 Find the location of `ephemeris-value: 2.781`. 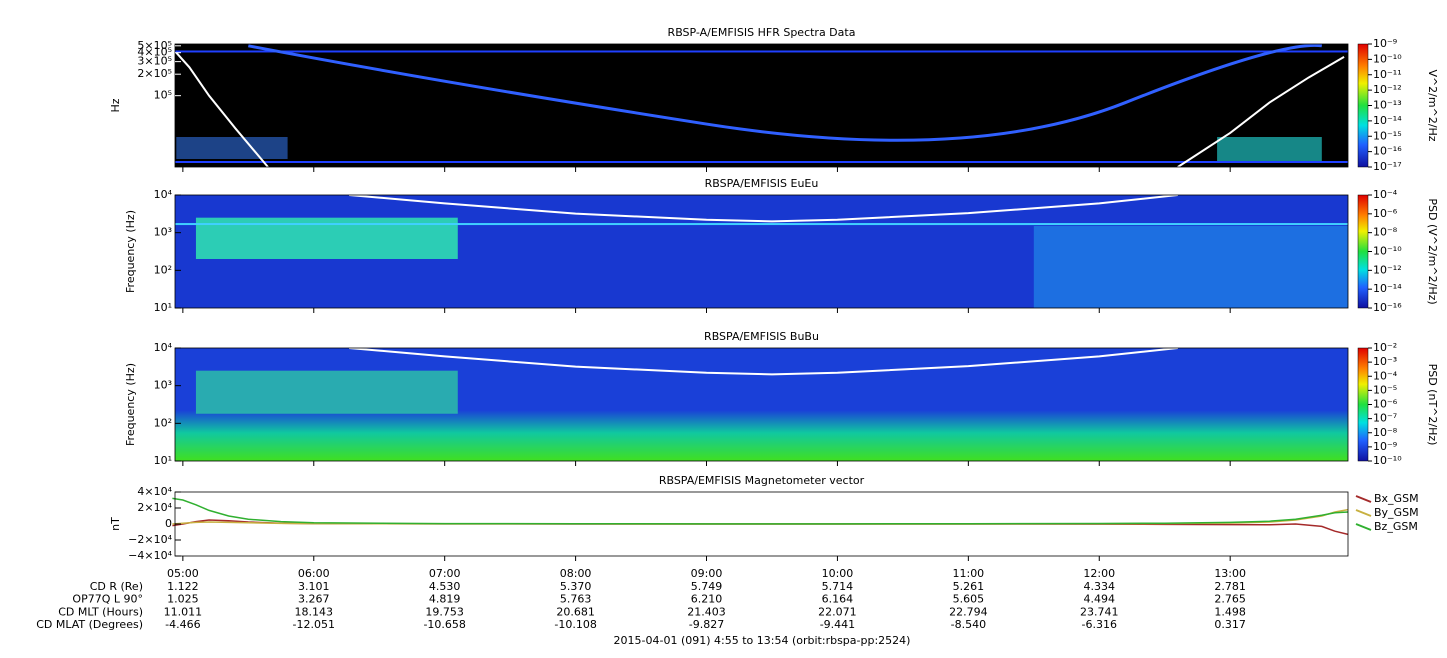

ephemeris-value: 2.781 is located at coordinates (1230, 586).